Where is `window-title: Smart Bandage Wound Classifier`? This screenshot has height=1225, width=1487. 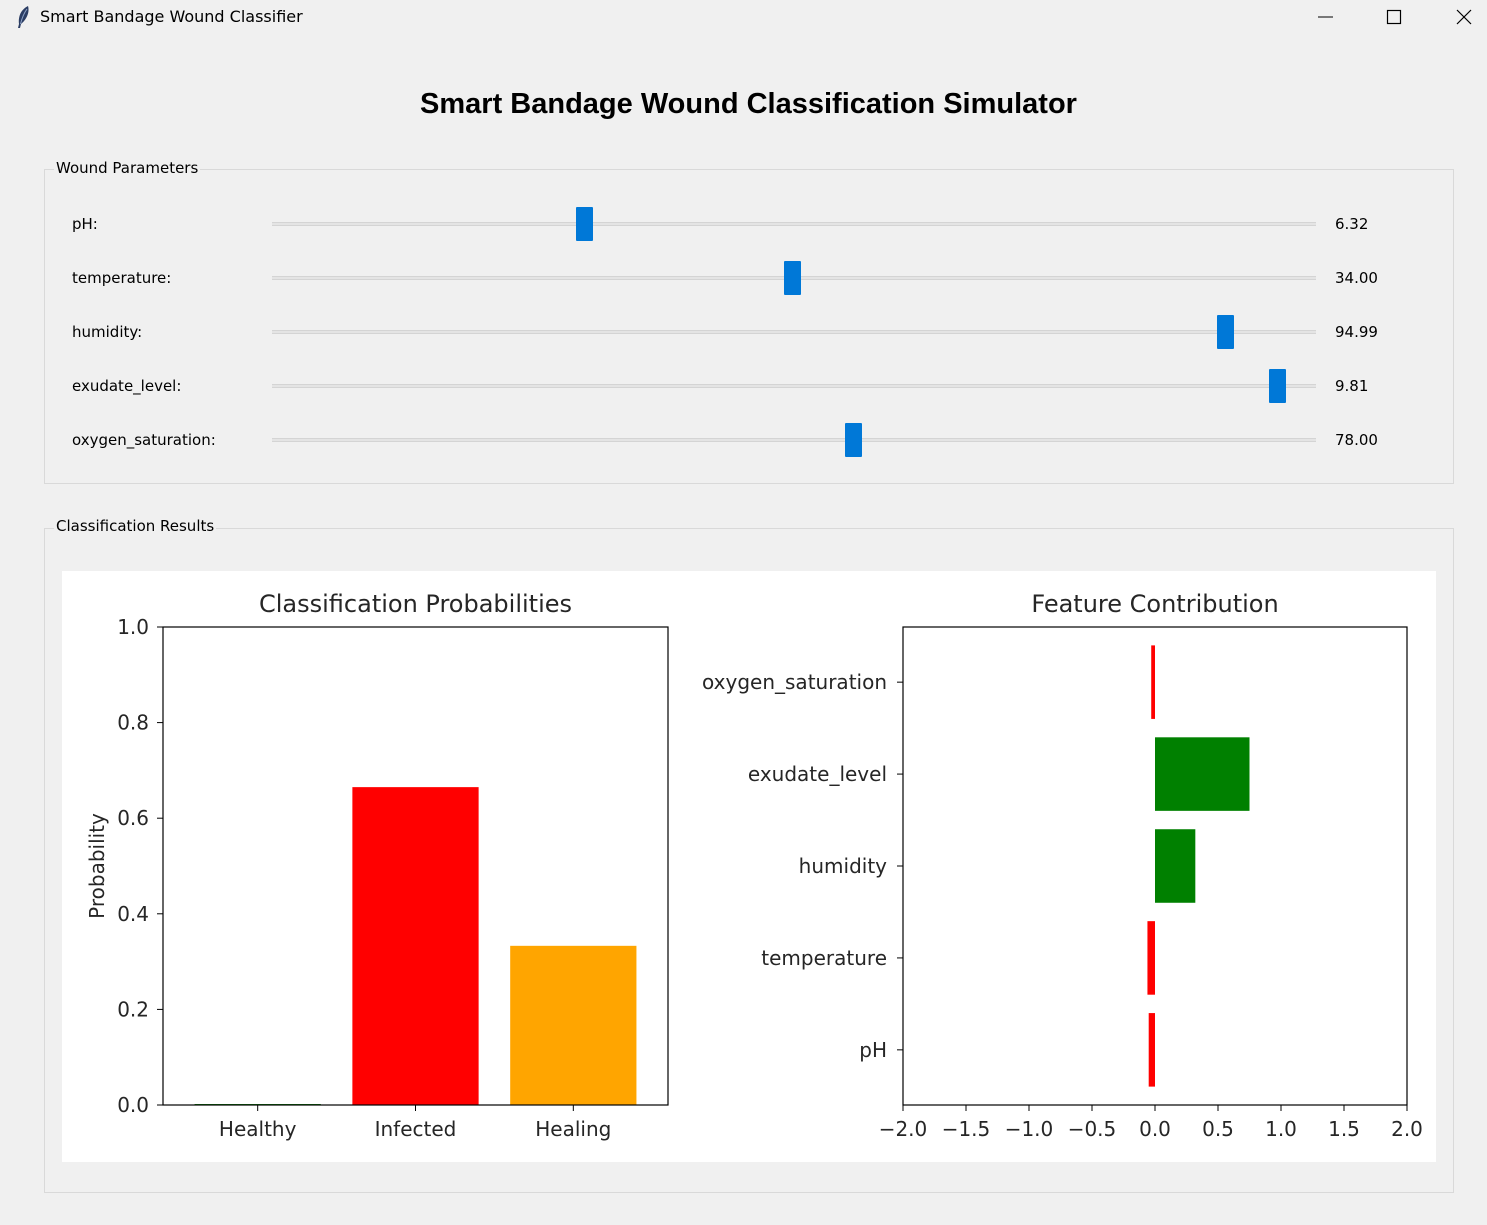
window-title: Smart Bandage Wound Classifier is located at coordinates (171, 16).